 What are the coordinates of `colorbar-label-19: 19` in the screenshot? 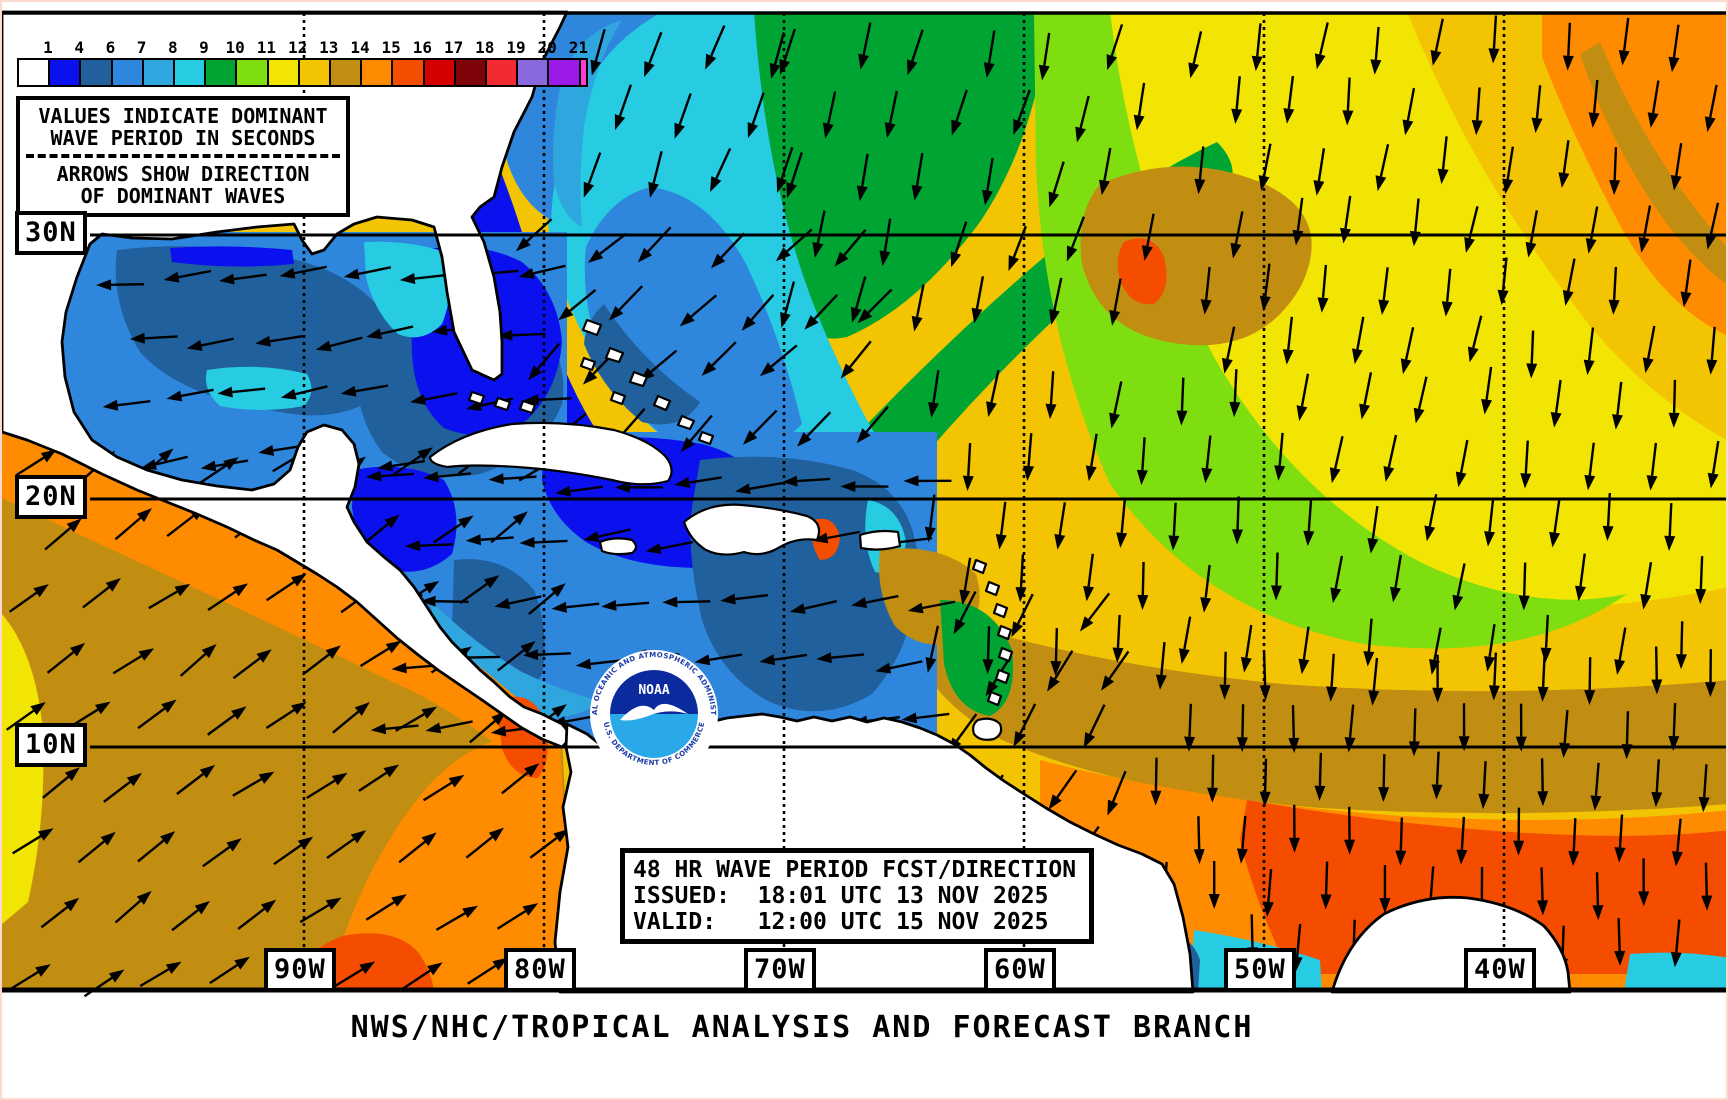 It's located at (516, 47).